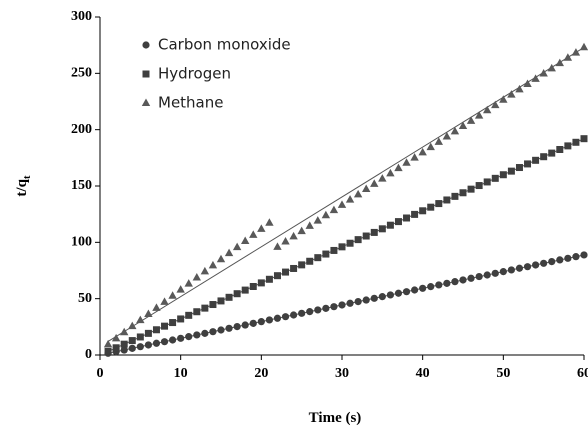 This screenshot has width=588, height=432. Describe the element at coordinates (261, 373) in the screenshot. I see `x-tick-label: 20` at that location.